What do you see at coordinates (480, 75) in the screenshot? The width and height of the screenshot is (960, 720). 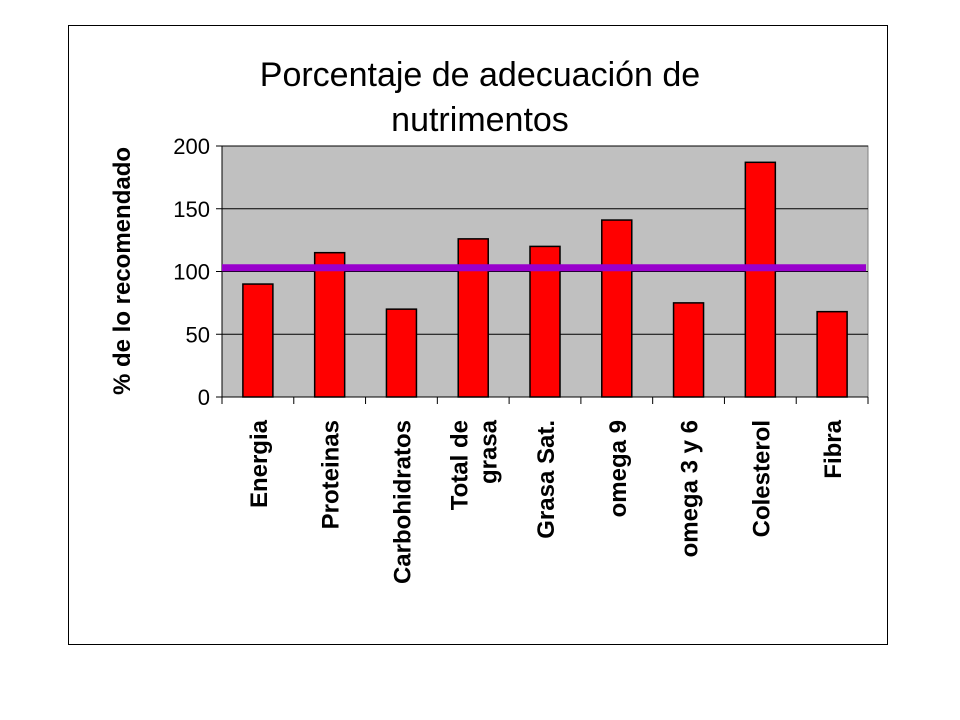 I see `chart-title: Porcentaje de adecuación de` at bounding box center [480, 75].